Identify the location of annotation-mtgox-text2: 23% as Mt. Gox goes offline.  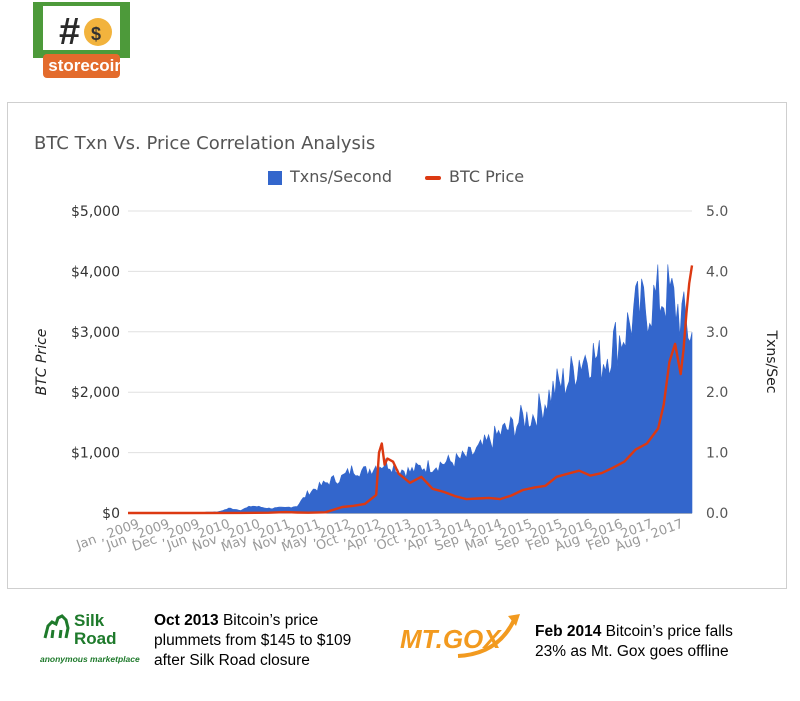
(632, 651).